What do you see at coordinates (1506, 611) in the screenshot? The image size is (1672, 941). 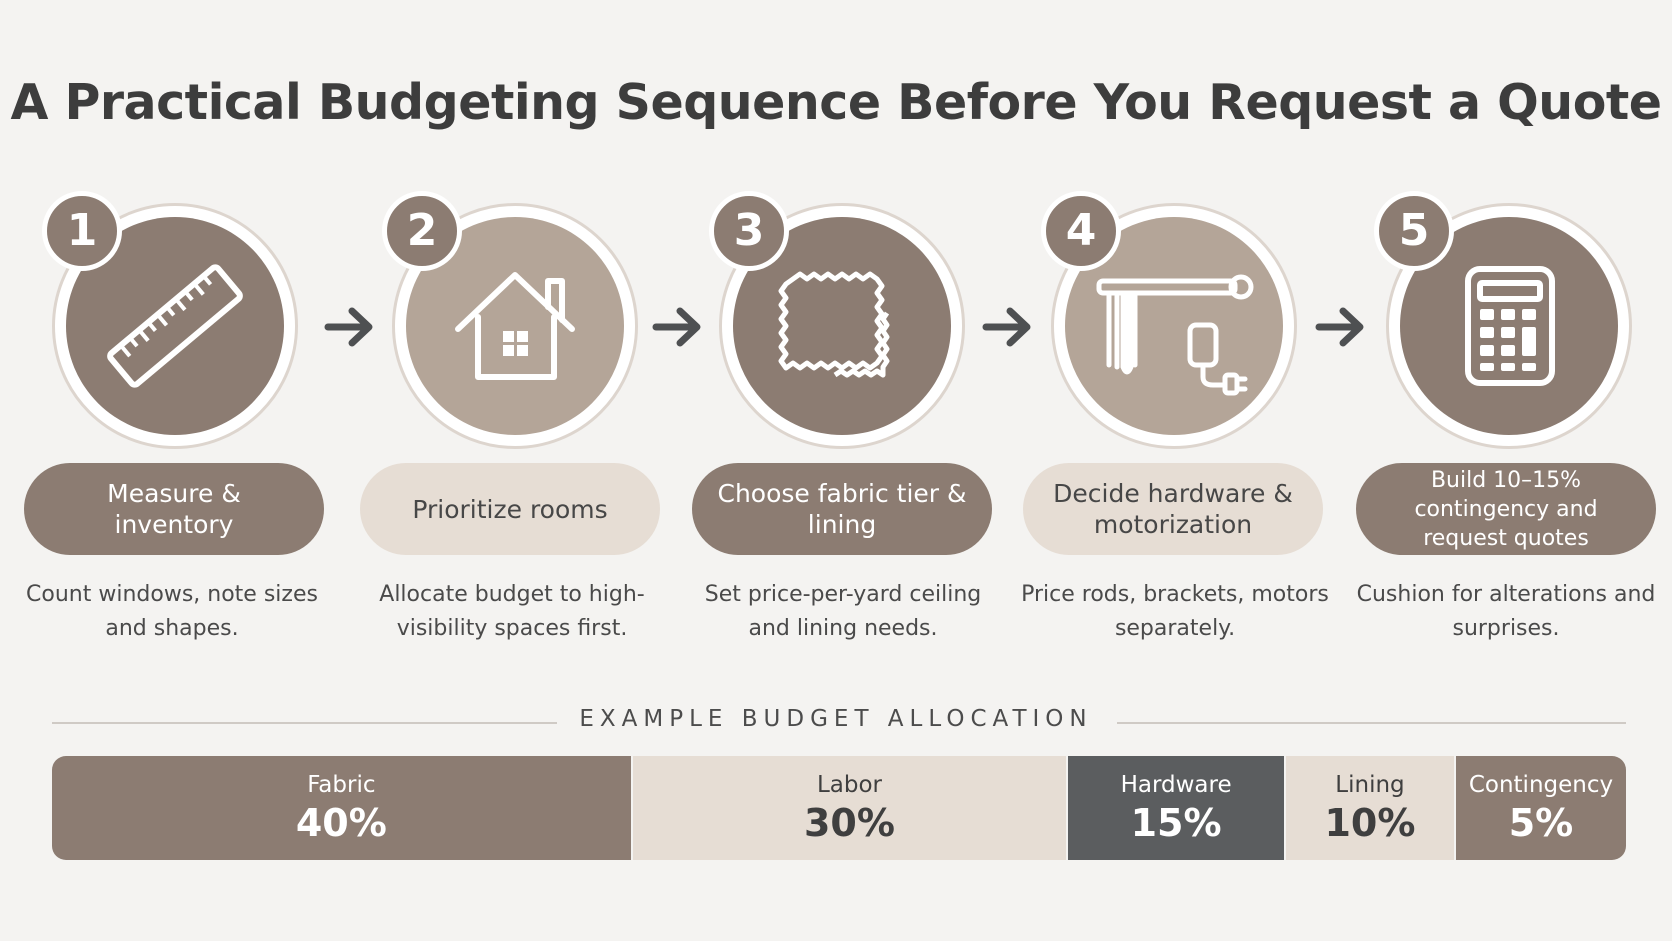 I see `step-5-description: Cushion for alterations and surprises.` at bounding box center [1506, 611].